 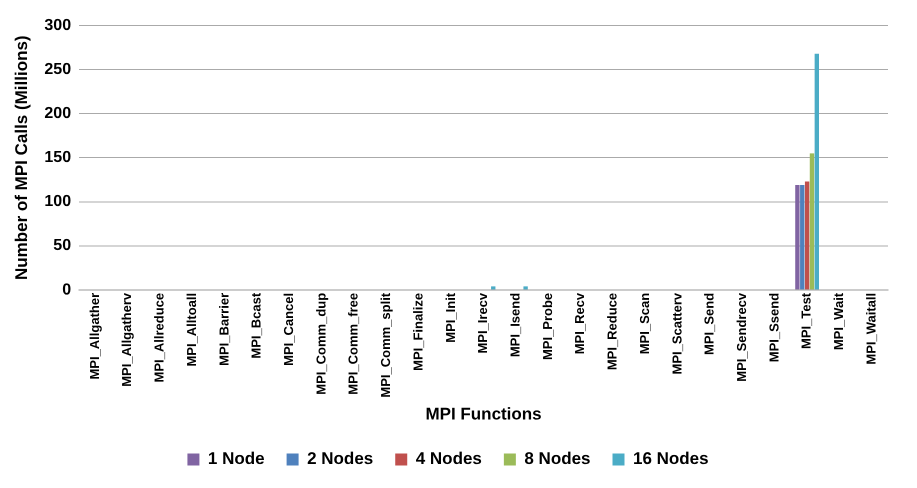 I want to click on x-tick-label: MPI_Recv, so click(x=580, y=323).